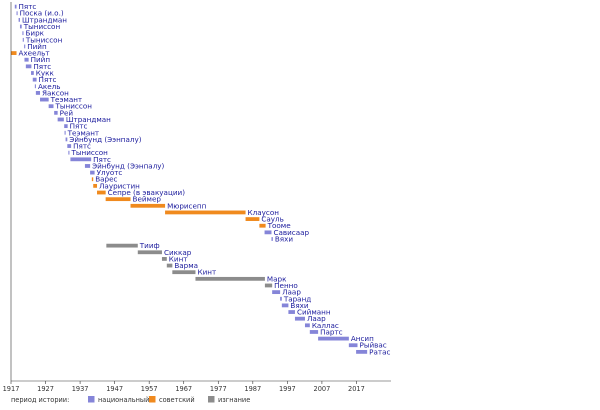 The image size is (600, 410). I want to click on timeline-label: Сийманн, so click(314, 312).